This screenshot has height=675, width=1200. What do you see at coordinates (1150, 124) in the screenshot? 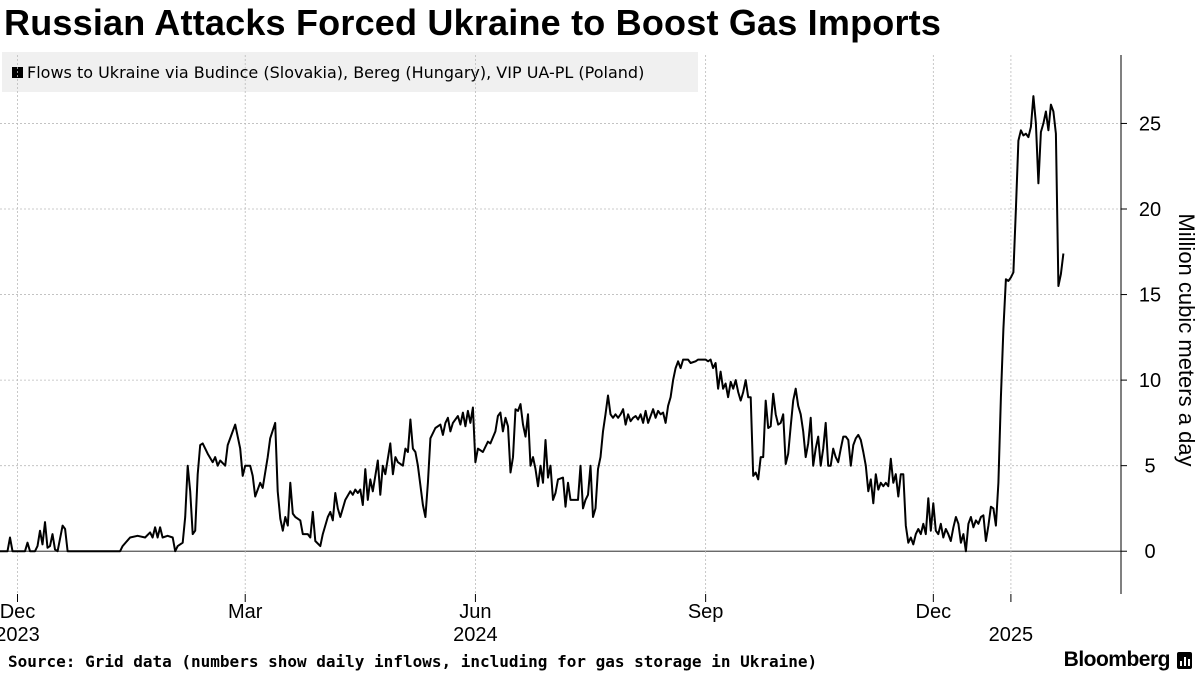
I see `y-tick-label: 25` at bounding box center [1150, 124].